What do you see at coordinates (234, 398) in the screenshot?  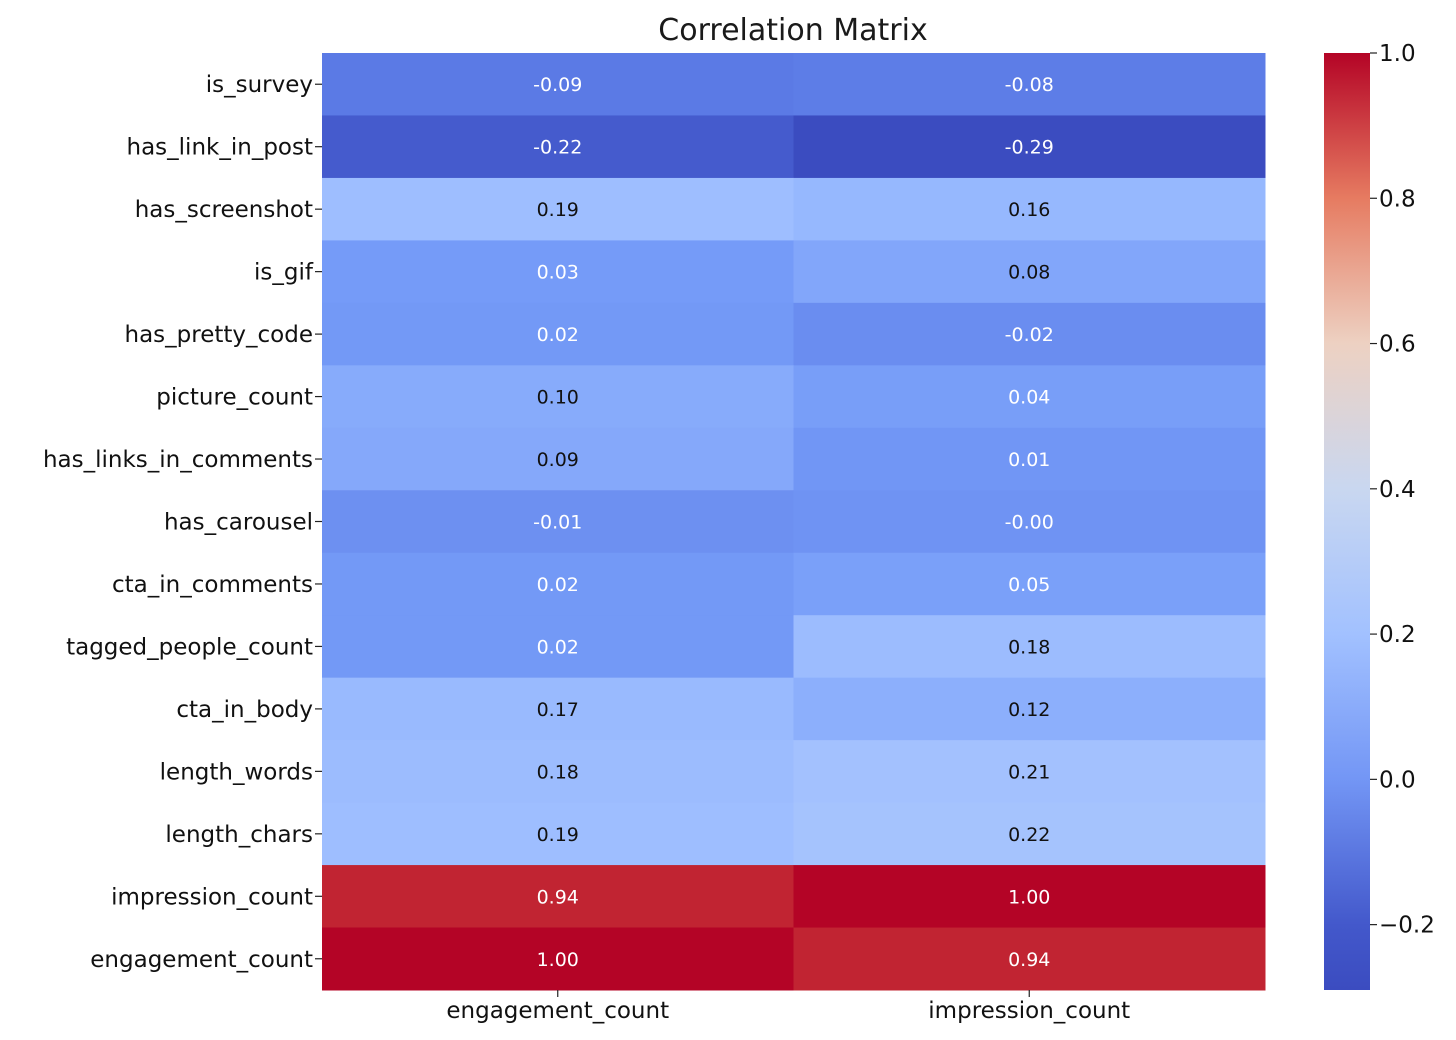 I see `row-label: picture_count` at bounding box center [234, 398].